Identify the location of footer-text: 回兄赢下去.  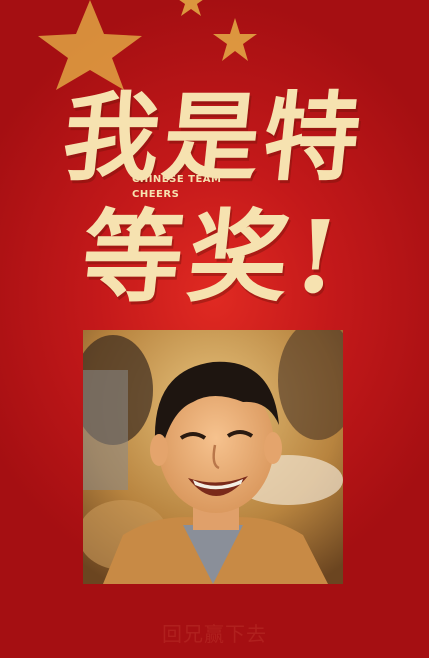
(214, 634).